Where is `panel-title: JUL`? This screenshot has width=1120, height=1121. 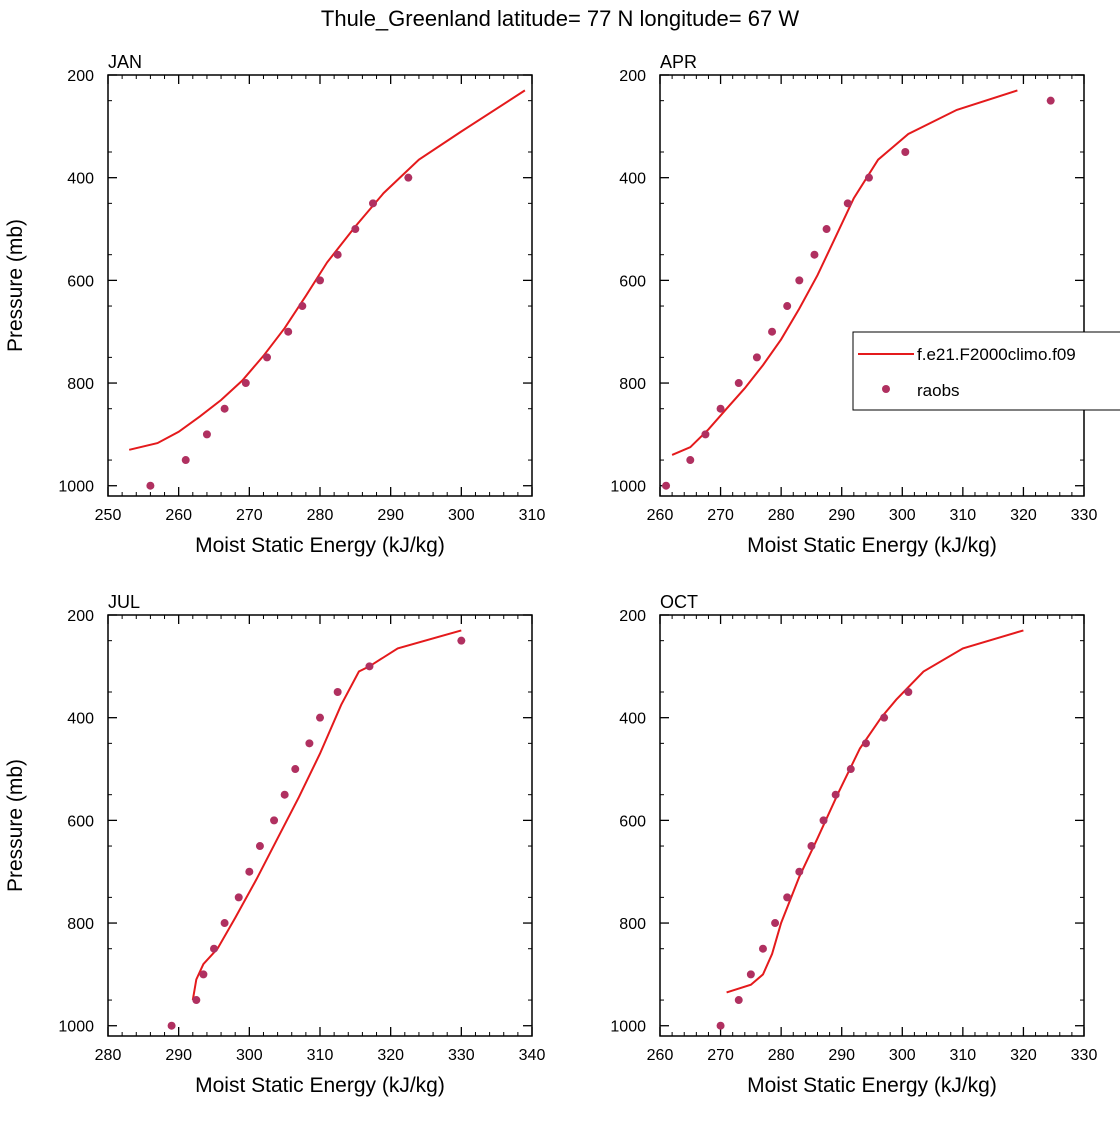
panel-title: JUL is located at coordinates (124, 602).